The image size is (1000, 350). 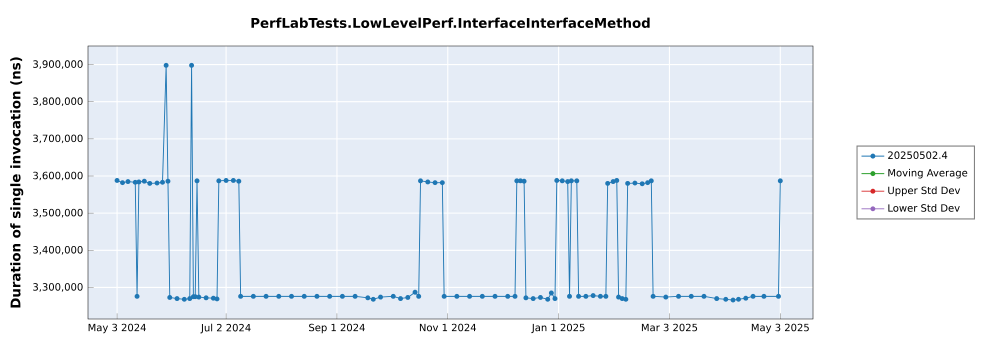 I want to click on x-tick-label: Nov 1 2024, so click(x=448, y=328).